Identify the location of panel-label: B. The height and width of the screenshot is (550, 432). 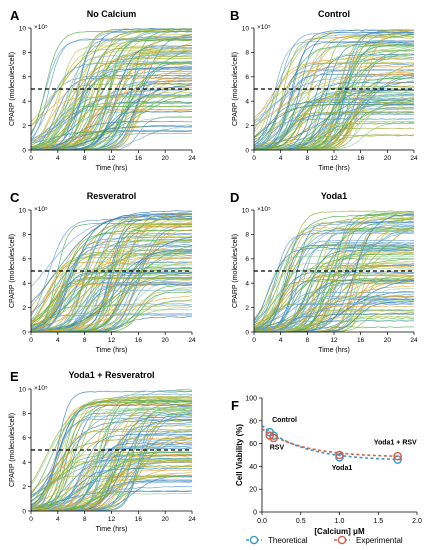
(234, 15).